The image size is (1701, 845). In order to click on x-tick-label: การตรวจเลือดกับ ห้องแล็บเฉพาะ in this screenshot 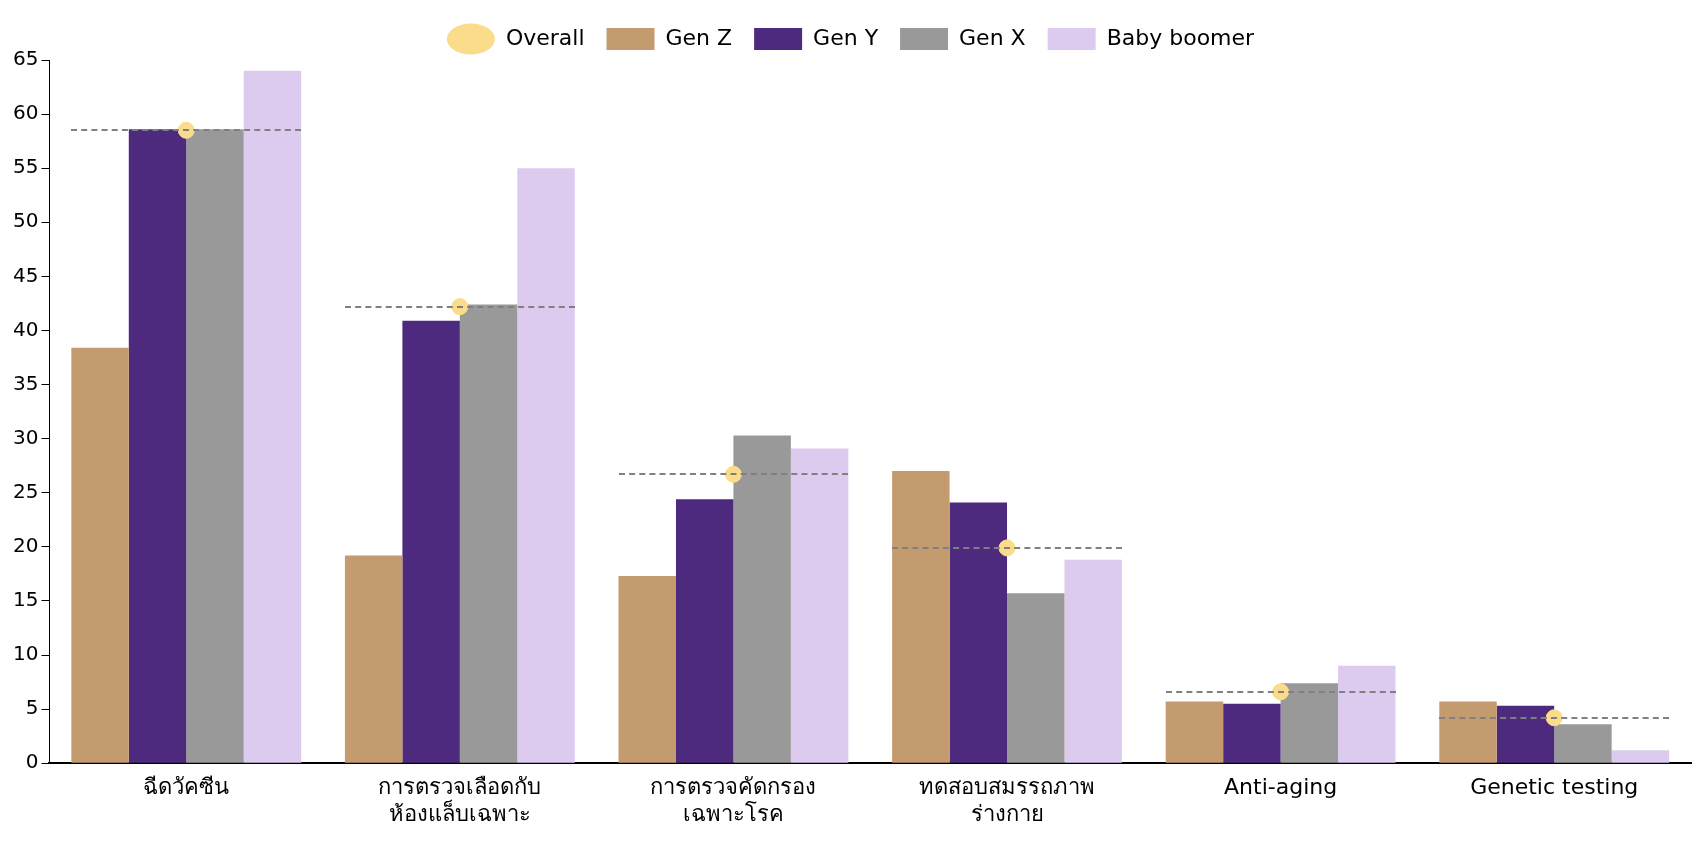, I will do `click(460, 800)`.